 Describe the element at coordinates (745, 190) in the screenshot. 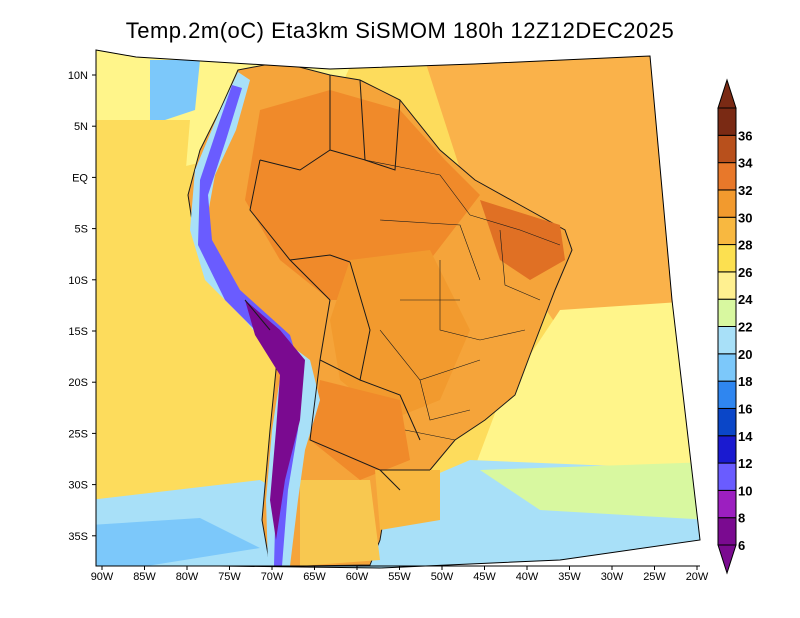

I see `colorbar-label: 32` at that location.